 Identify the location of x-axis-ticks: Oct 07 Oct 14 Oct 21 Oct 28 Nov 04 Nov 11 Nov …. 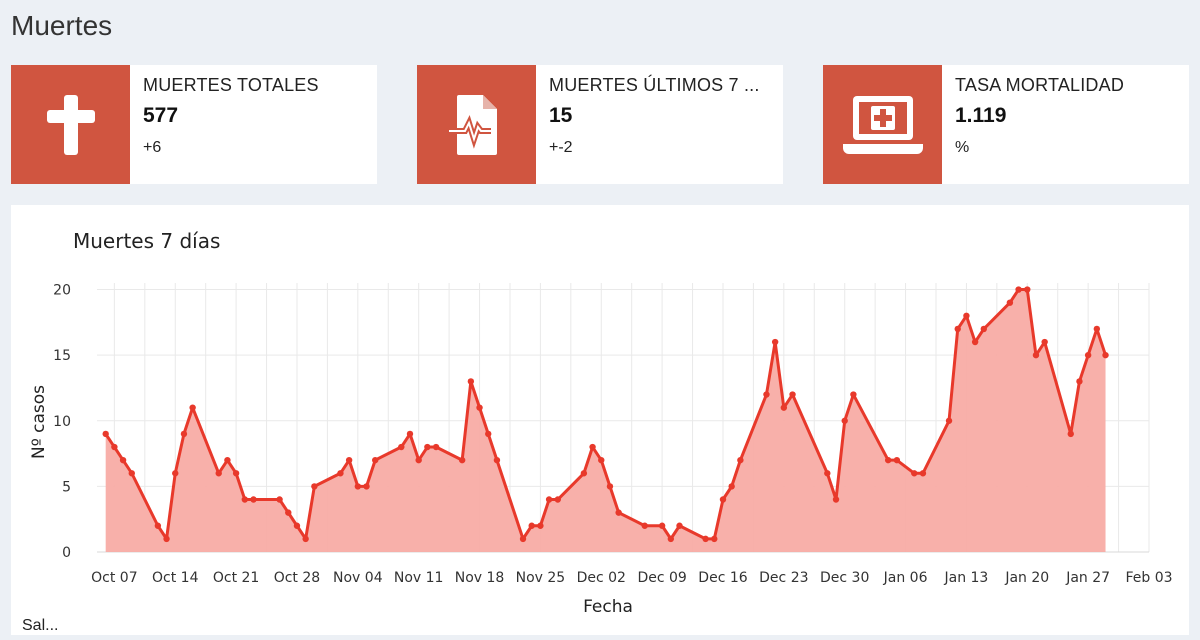
(631, 578).